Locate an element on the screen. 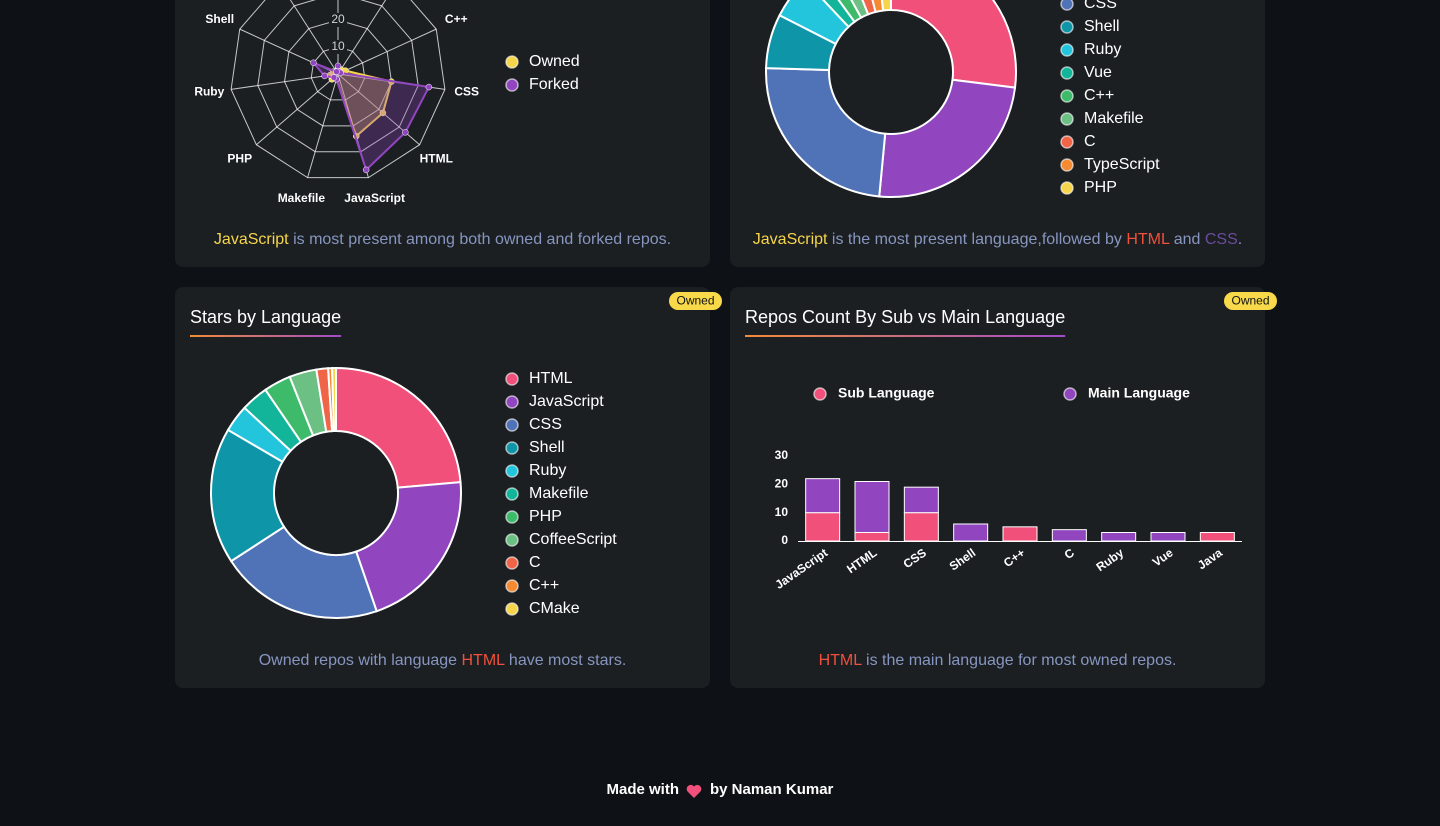 Image resolution: width=1440 pixels, height=826 pixels. axis-label: CSS is located at coordinates (466, 92).